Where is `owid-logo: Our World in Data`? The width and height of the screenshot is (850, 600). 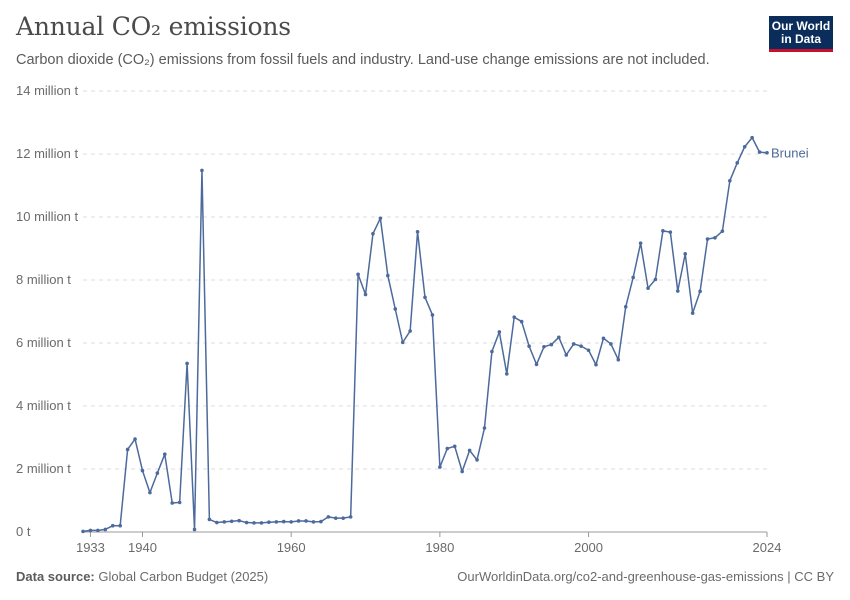
owid-logo: Our World in Data is located at coordinates (801, 34).